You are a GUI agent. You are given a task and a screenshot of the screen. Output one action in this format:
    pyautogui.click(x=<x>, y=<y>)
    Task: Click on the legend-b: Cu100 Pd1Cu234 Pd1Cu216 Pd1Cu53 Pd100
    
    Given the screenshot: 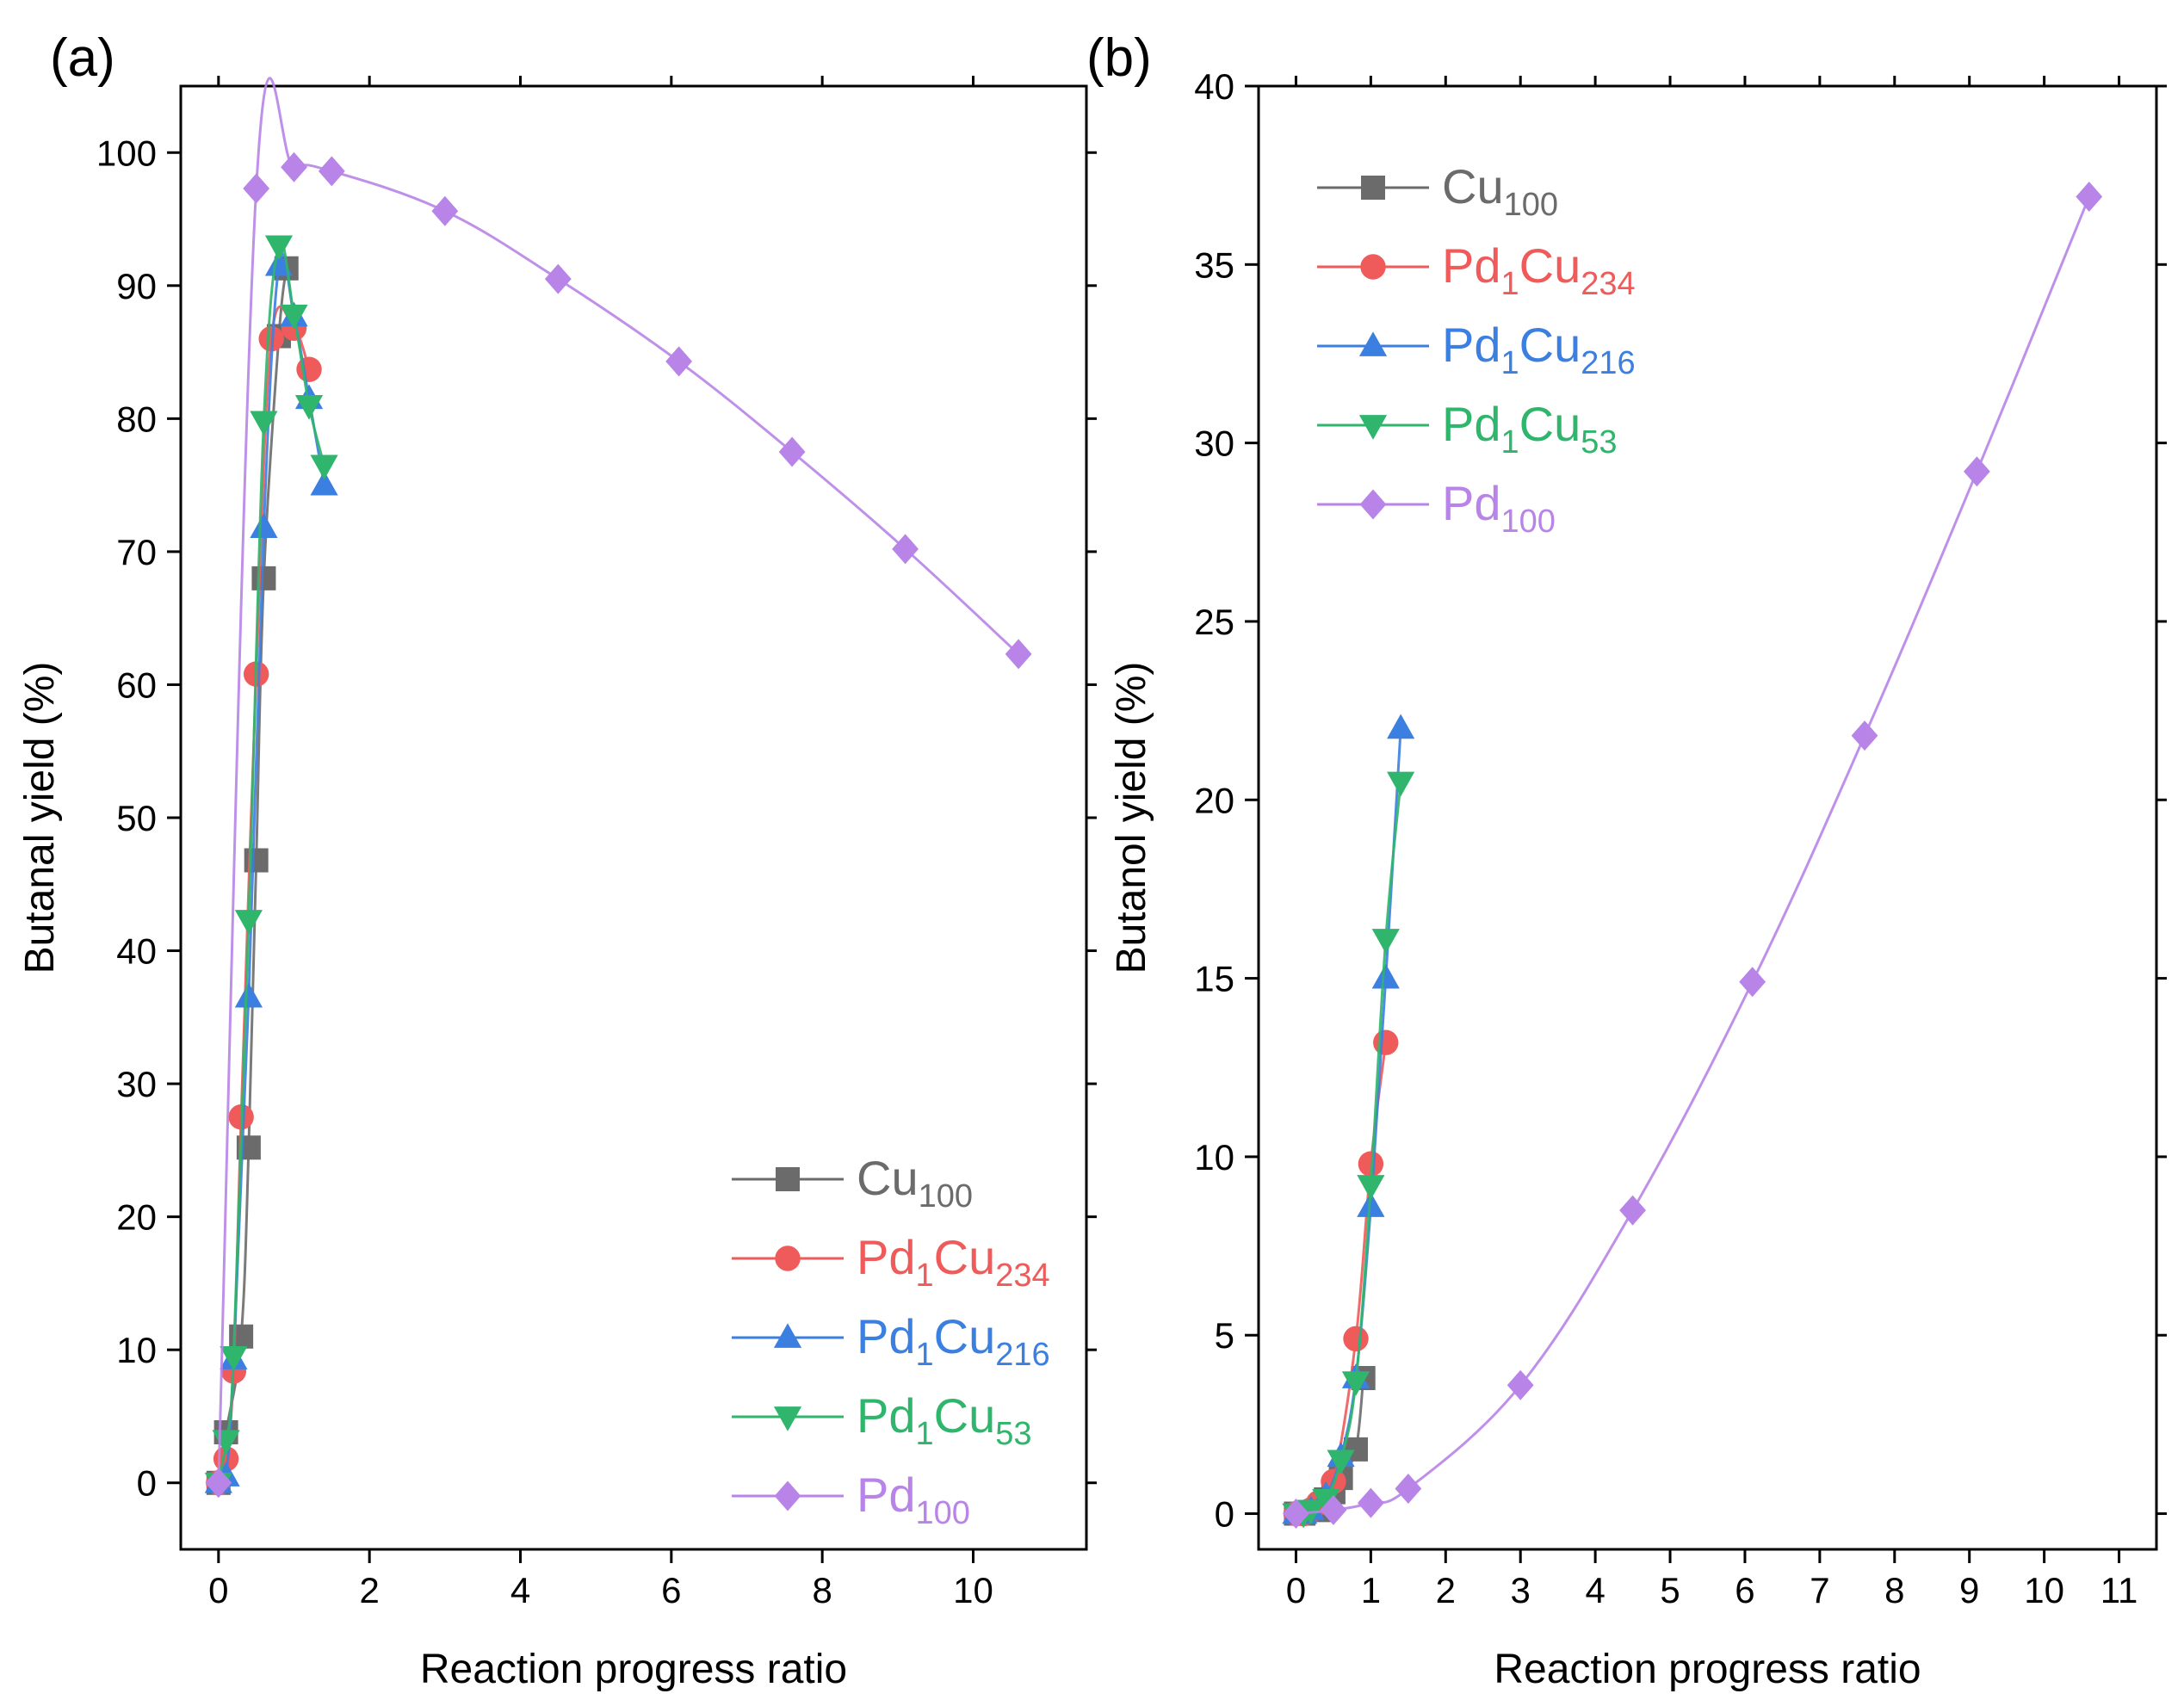 What is the action you would take?
    pyautogui.click(x=1477, y=349)
    